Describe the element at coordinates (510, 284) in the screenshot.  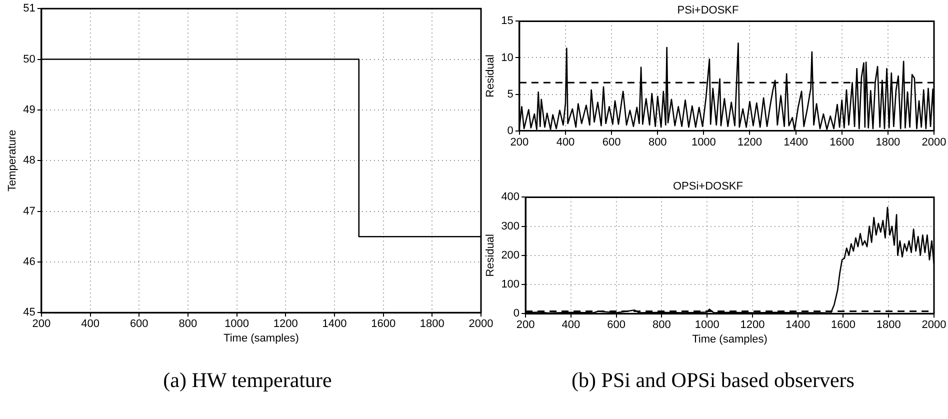
I see `y-tick-label: 100` at that location.